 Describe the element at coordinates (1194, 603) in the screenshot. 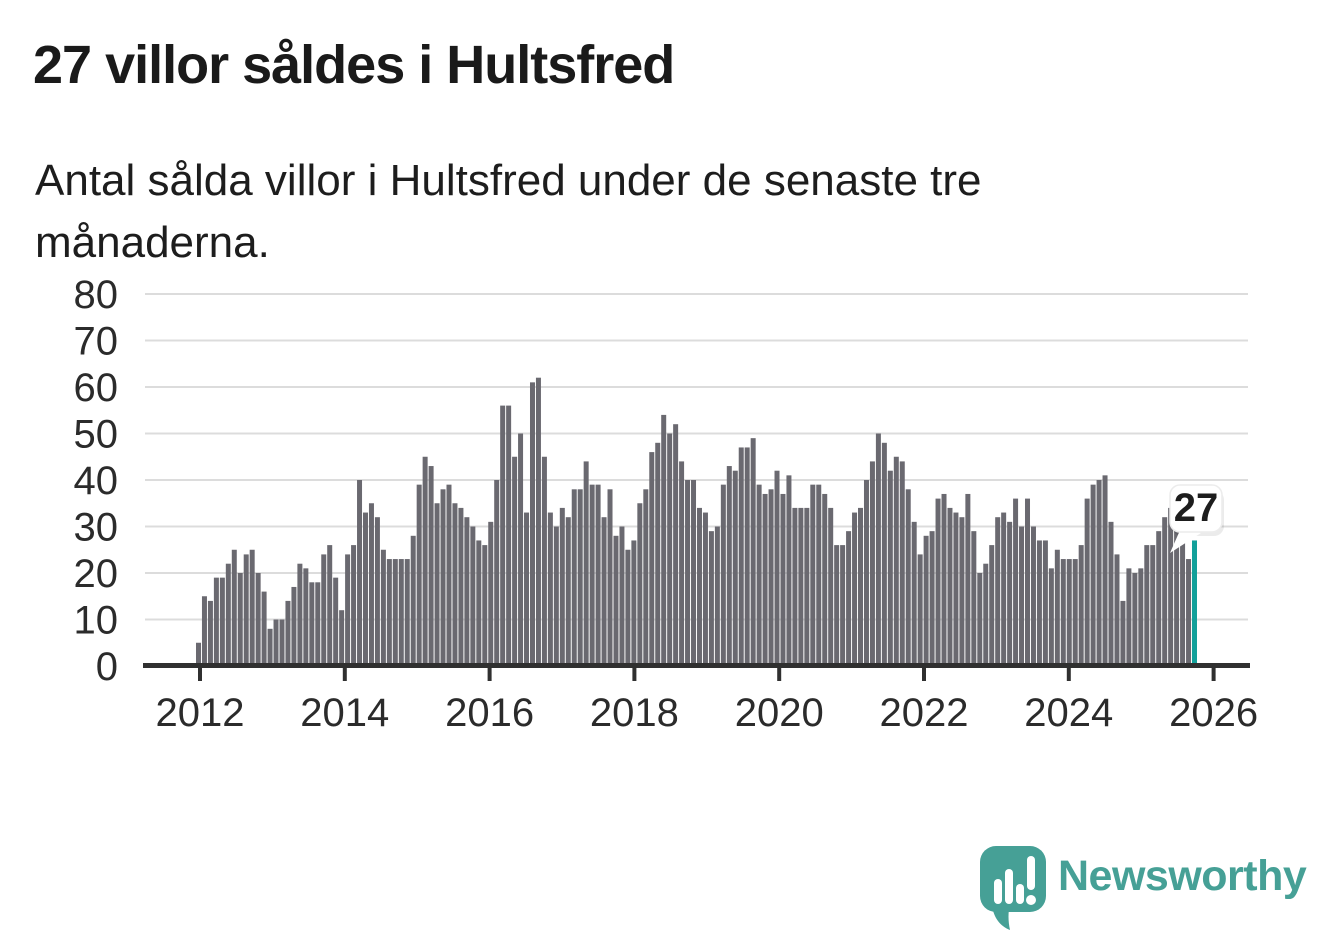

I see `highlight-bar-latest` at that location.